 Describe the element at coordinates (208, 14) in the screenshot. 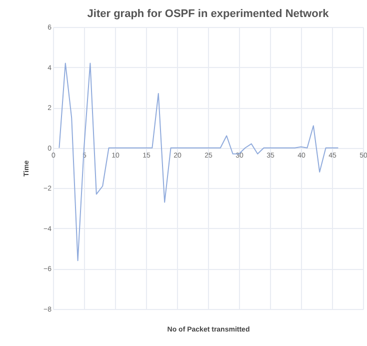

I see `chart-title: Jiter graph for OSPF in experimented Network` at that location.